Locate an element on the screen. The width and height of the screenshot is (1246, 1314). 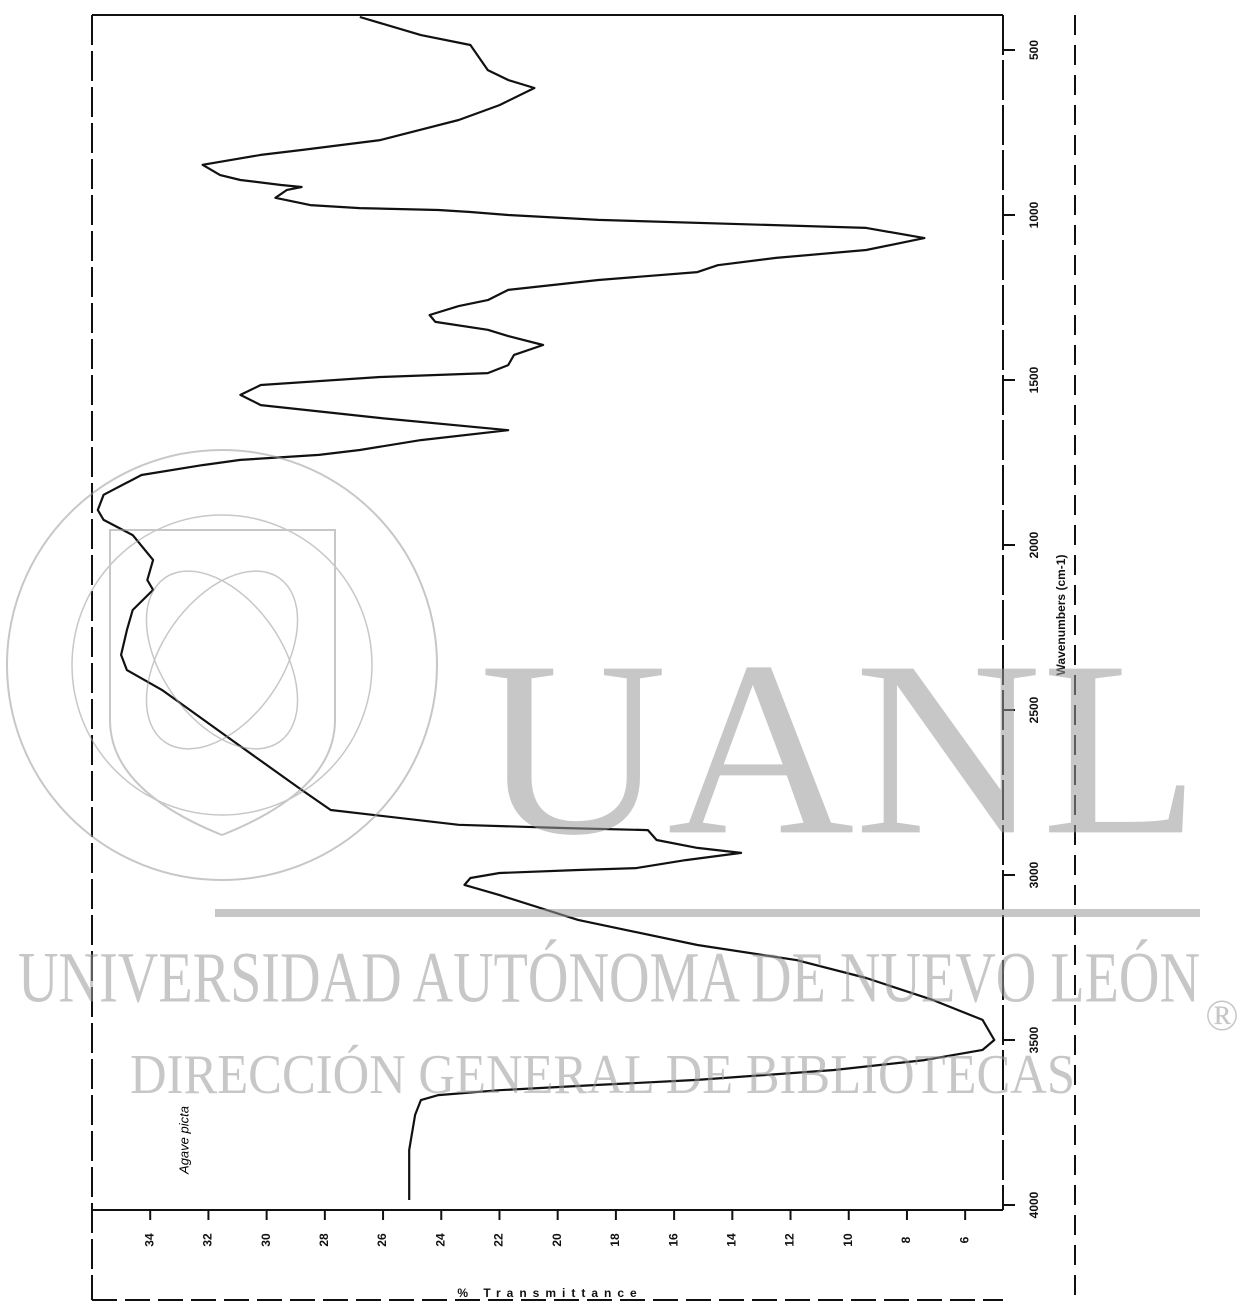
x-tick-label: 3500 is located at coordinates (1034, 1039).